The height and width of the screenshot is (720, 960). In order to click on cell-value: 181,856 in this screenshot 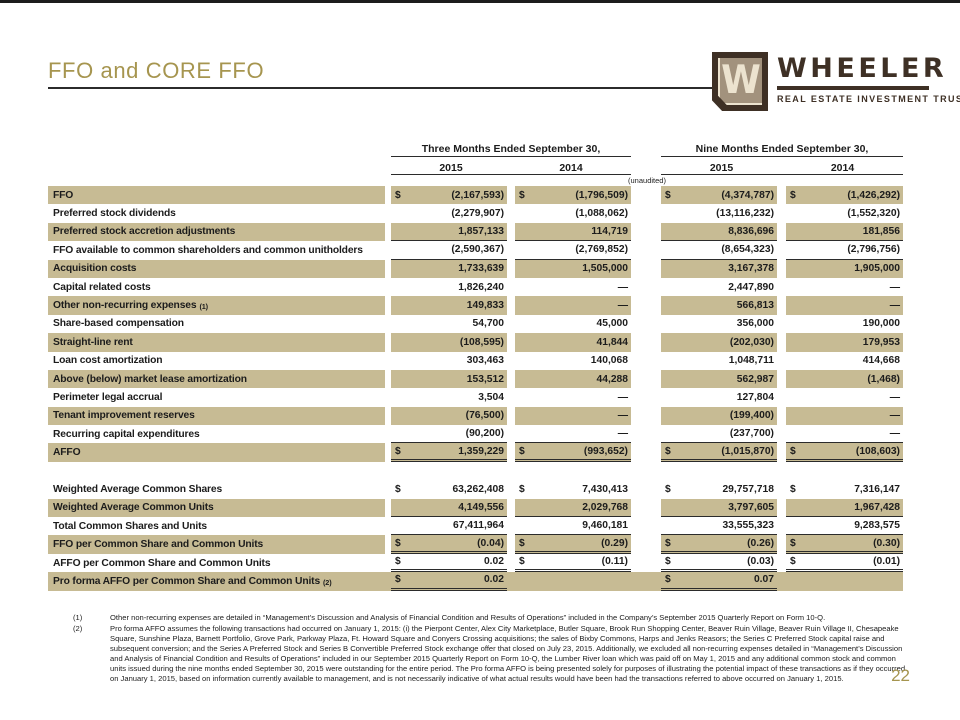, I will do `click(881, 231)`.